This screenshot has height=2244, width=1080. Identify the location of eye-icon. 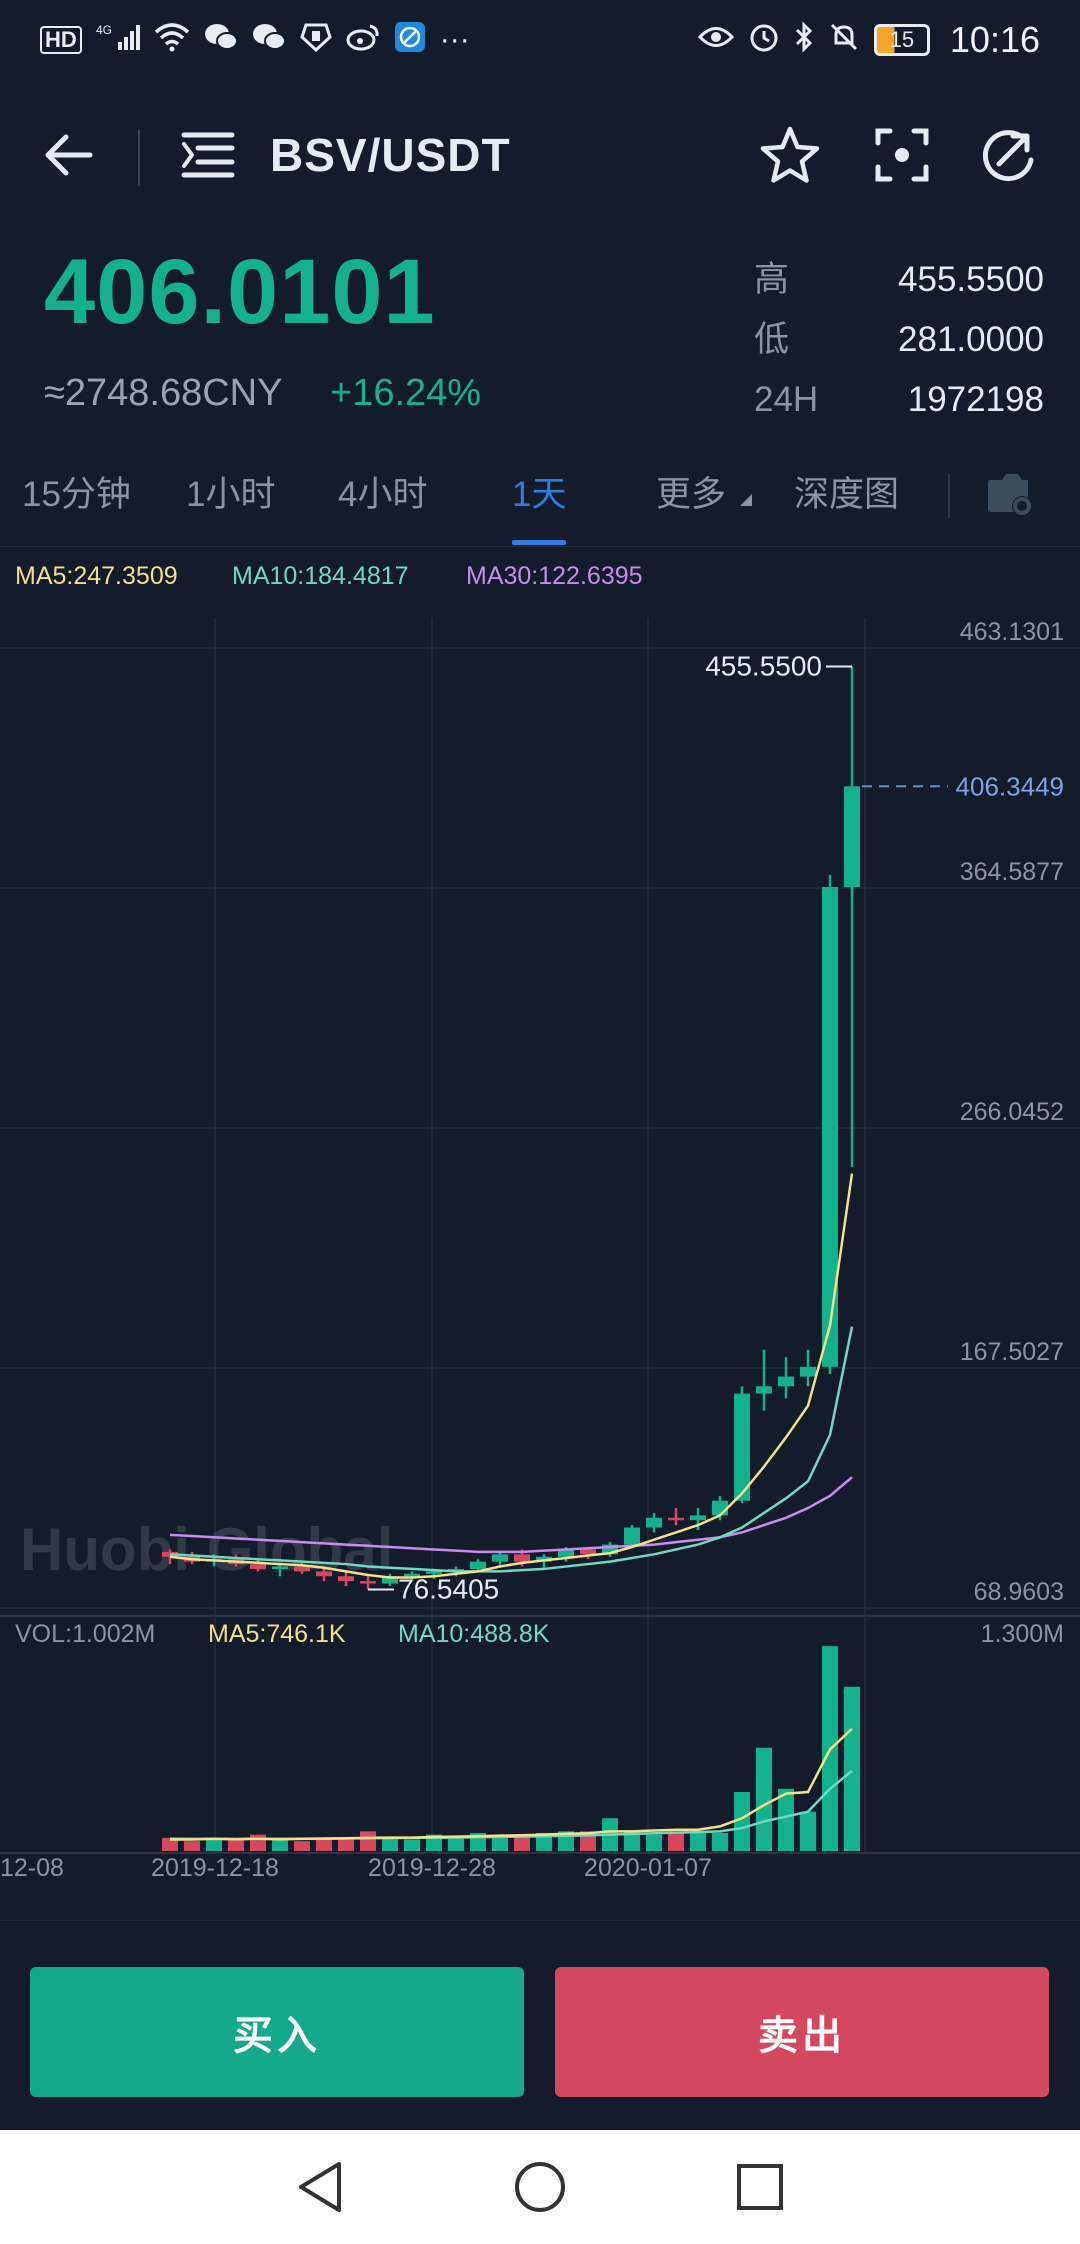
(715, 40).